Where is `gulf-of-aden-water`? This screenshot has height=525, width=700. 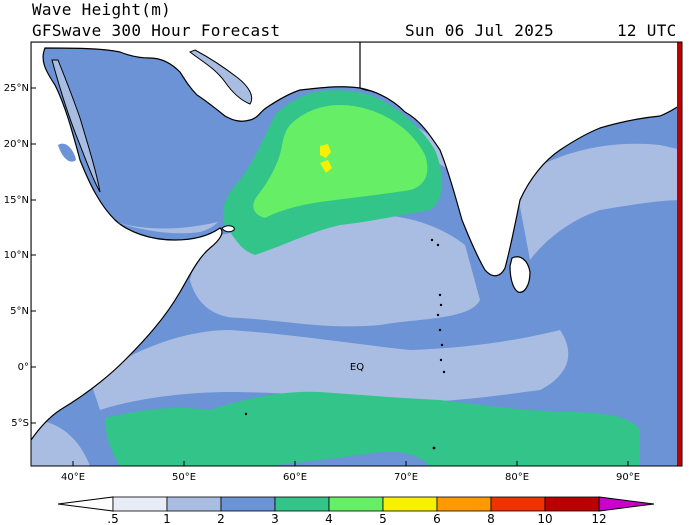 gulf-of-aden-water is located at coordinates (166, 228).